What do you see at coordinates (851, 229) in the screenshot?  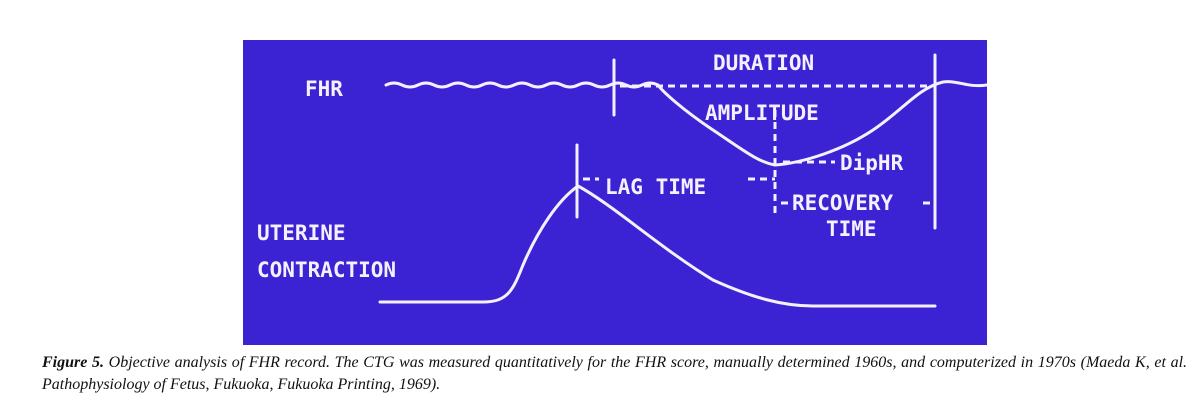 I see `recovery-label: TIME` at bounding box center [851, 229].